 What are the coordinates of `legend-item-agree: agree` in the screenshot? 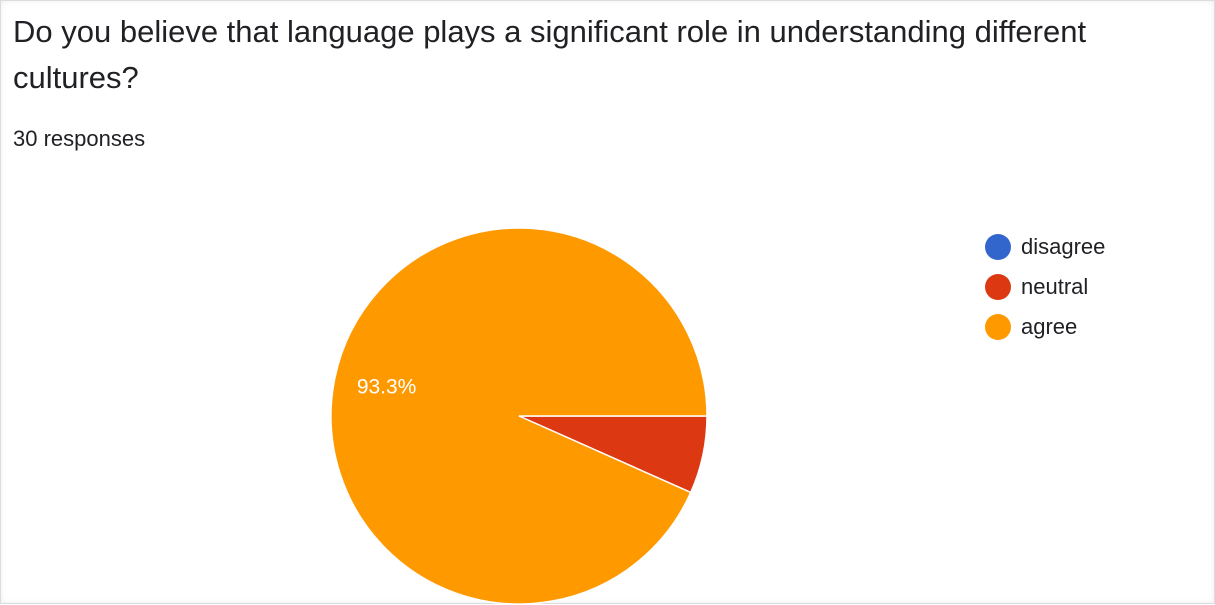 It's located at (1045, 327).